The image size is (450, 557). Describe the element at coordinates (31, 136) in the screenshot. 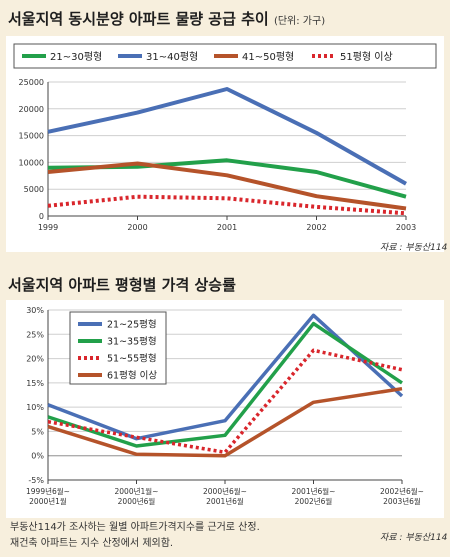

I see `chart1-ytick-label: 15000` at that location.